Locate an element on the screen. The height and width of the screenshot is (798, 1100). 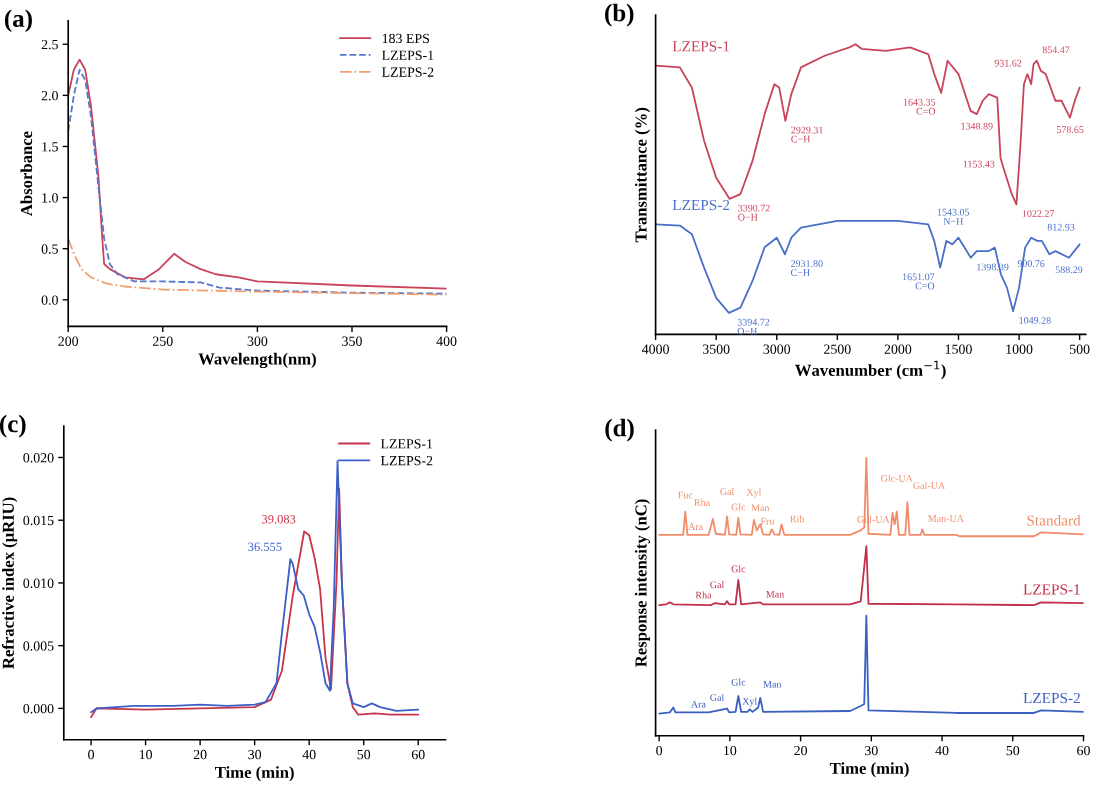
x-axis-title: Wavelength(nm) is located at coordinates (257, 360).